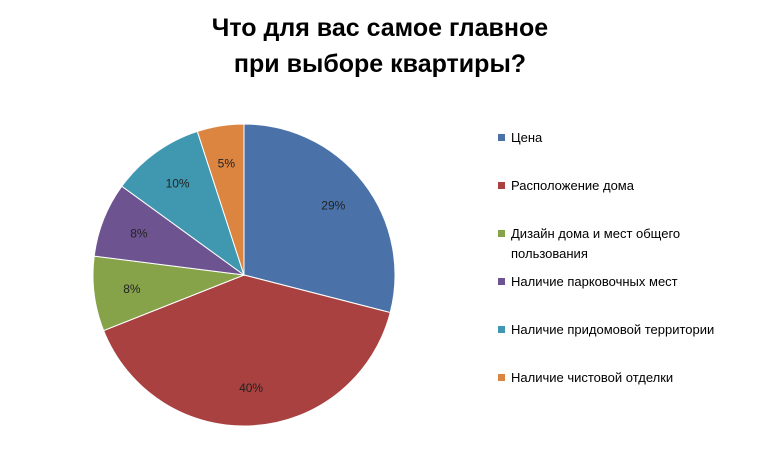 This screenshot has width=757, height=458. Describe the element at coordinates (596, 243) in the screenshot. I see `legend-label-3: Дизайн дома и мест общего пользования` at that location.